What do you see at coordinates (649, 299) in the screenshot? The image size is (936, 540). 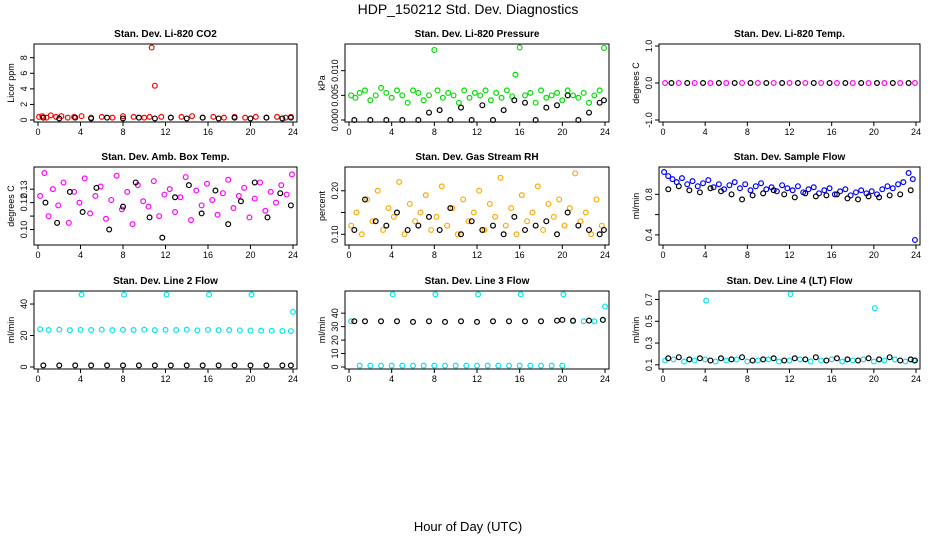 I see `y-tick-label: 0.7` at bounding box center [649, 299].